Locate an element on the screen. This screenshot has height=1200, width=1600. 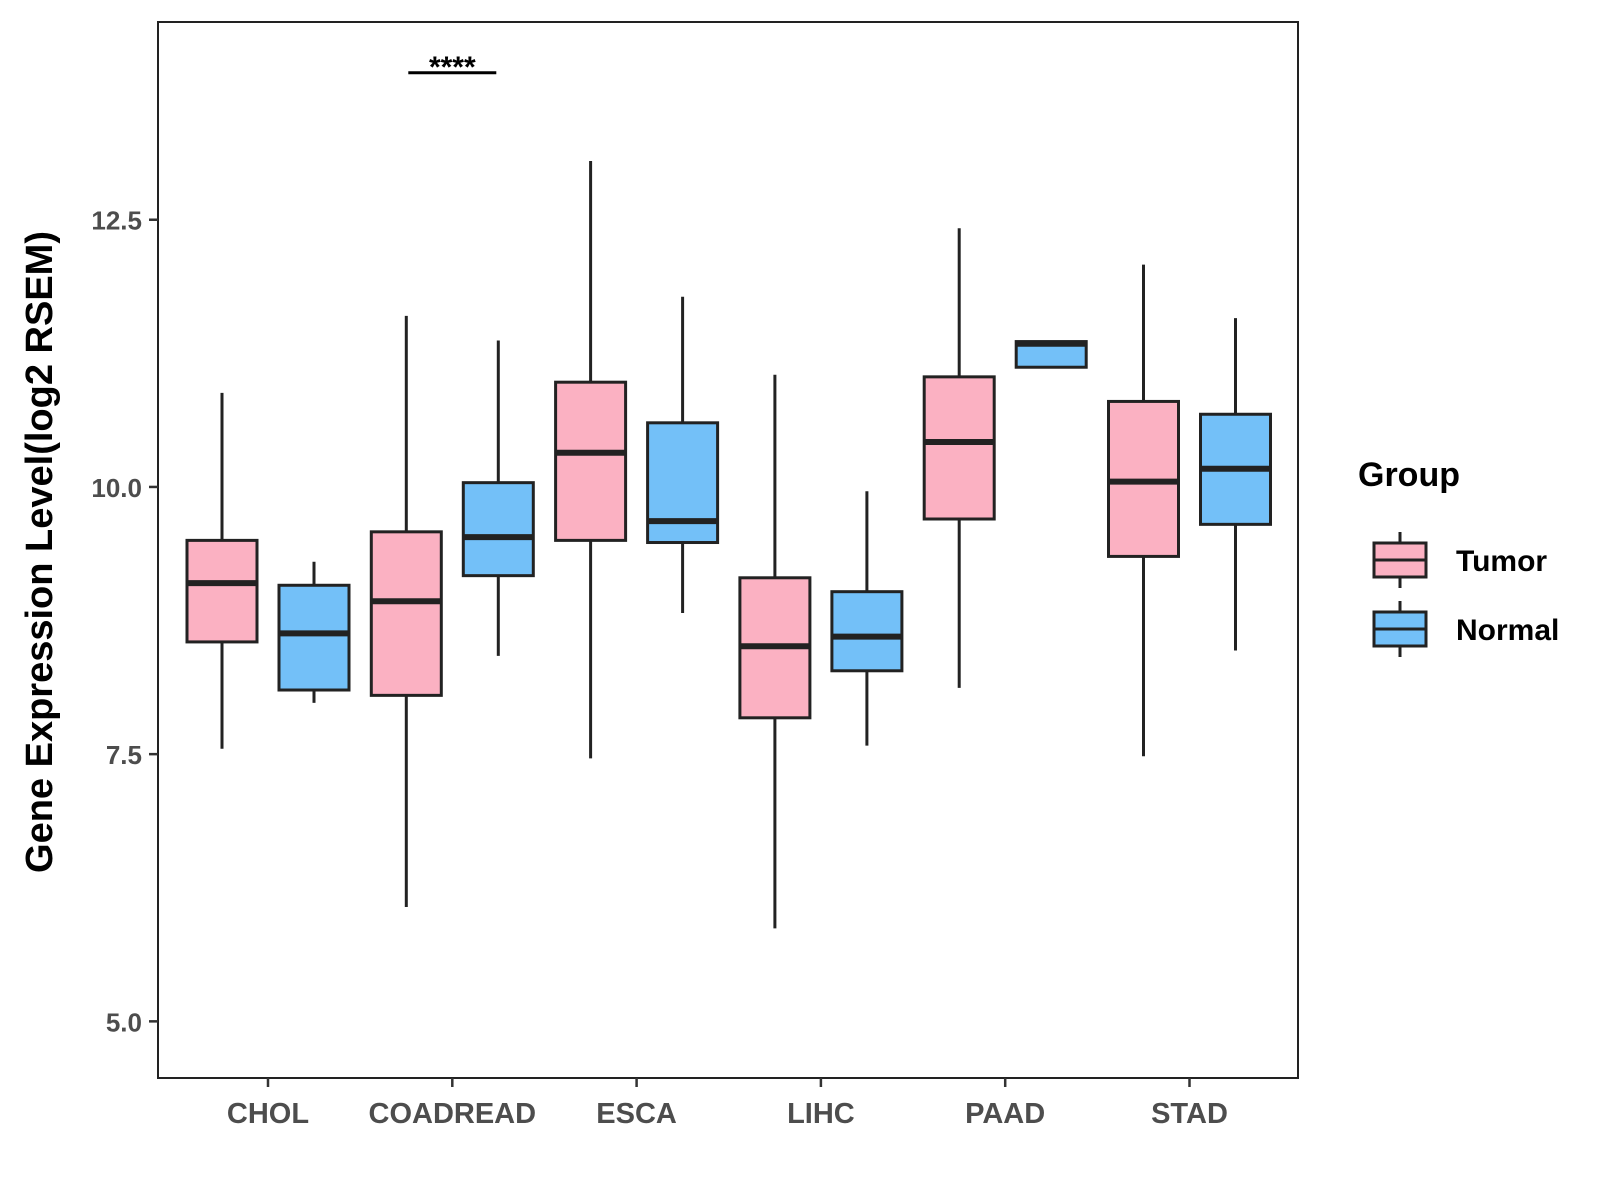
box-tumor-stad is located at coordinates (1143, 510).